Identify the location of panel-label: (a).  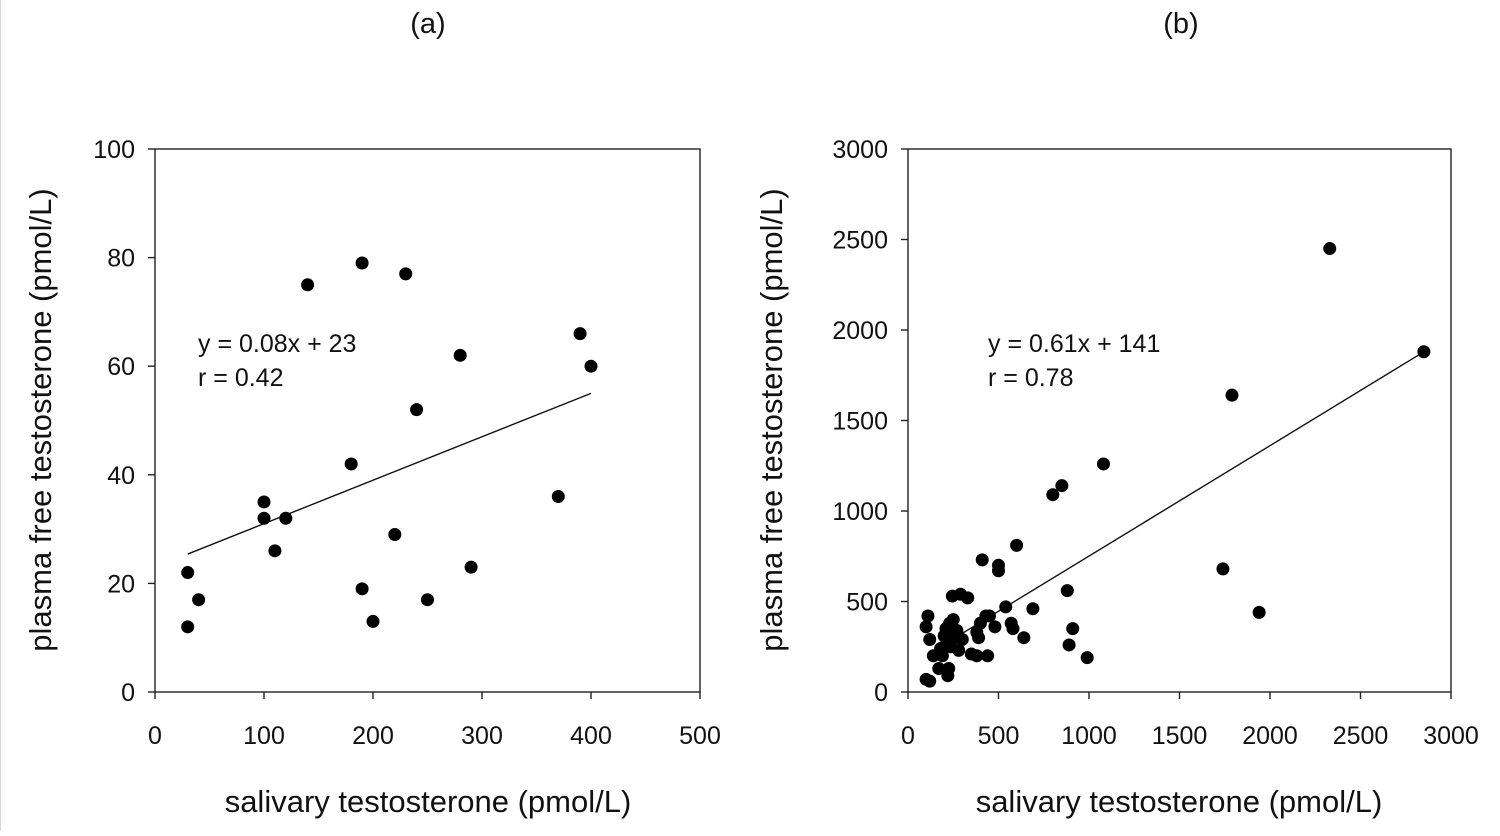
(427, 24).